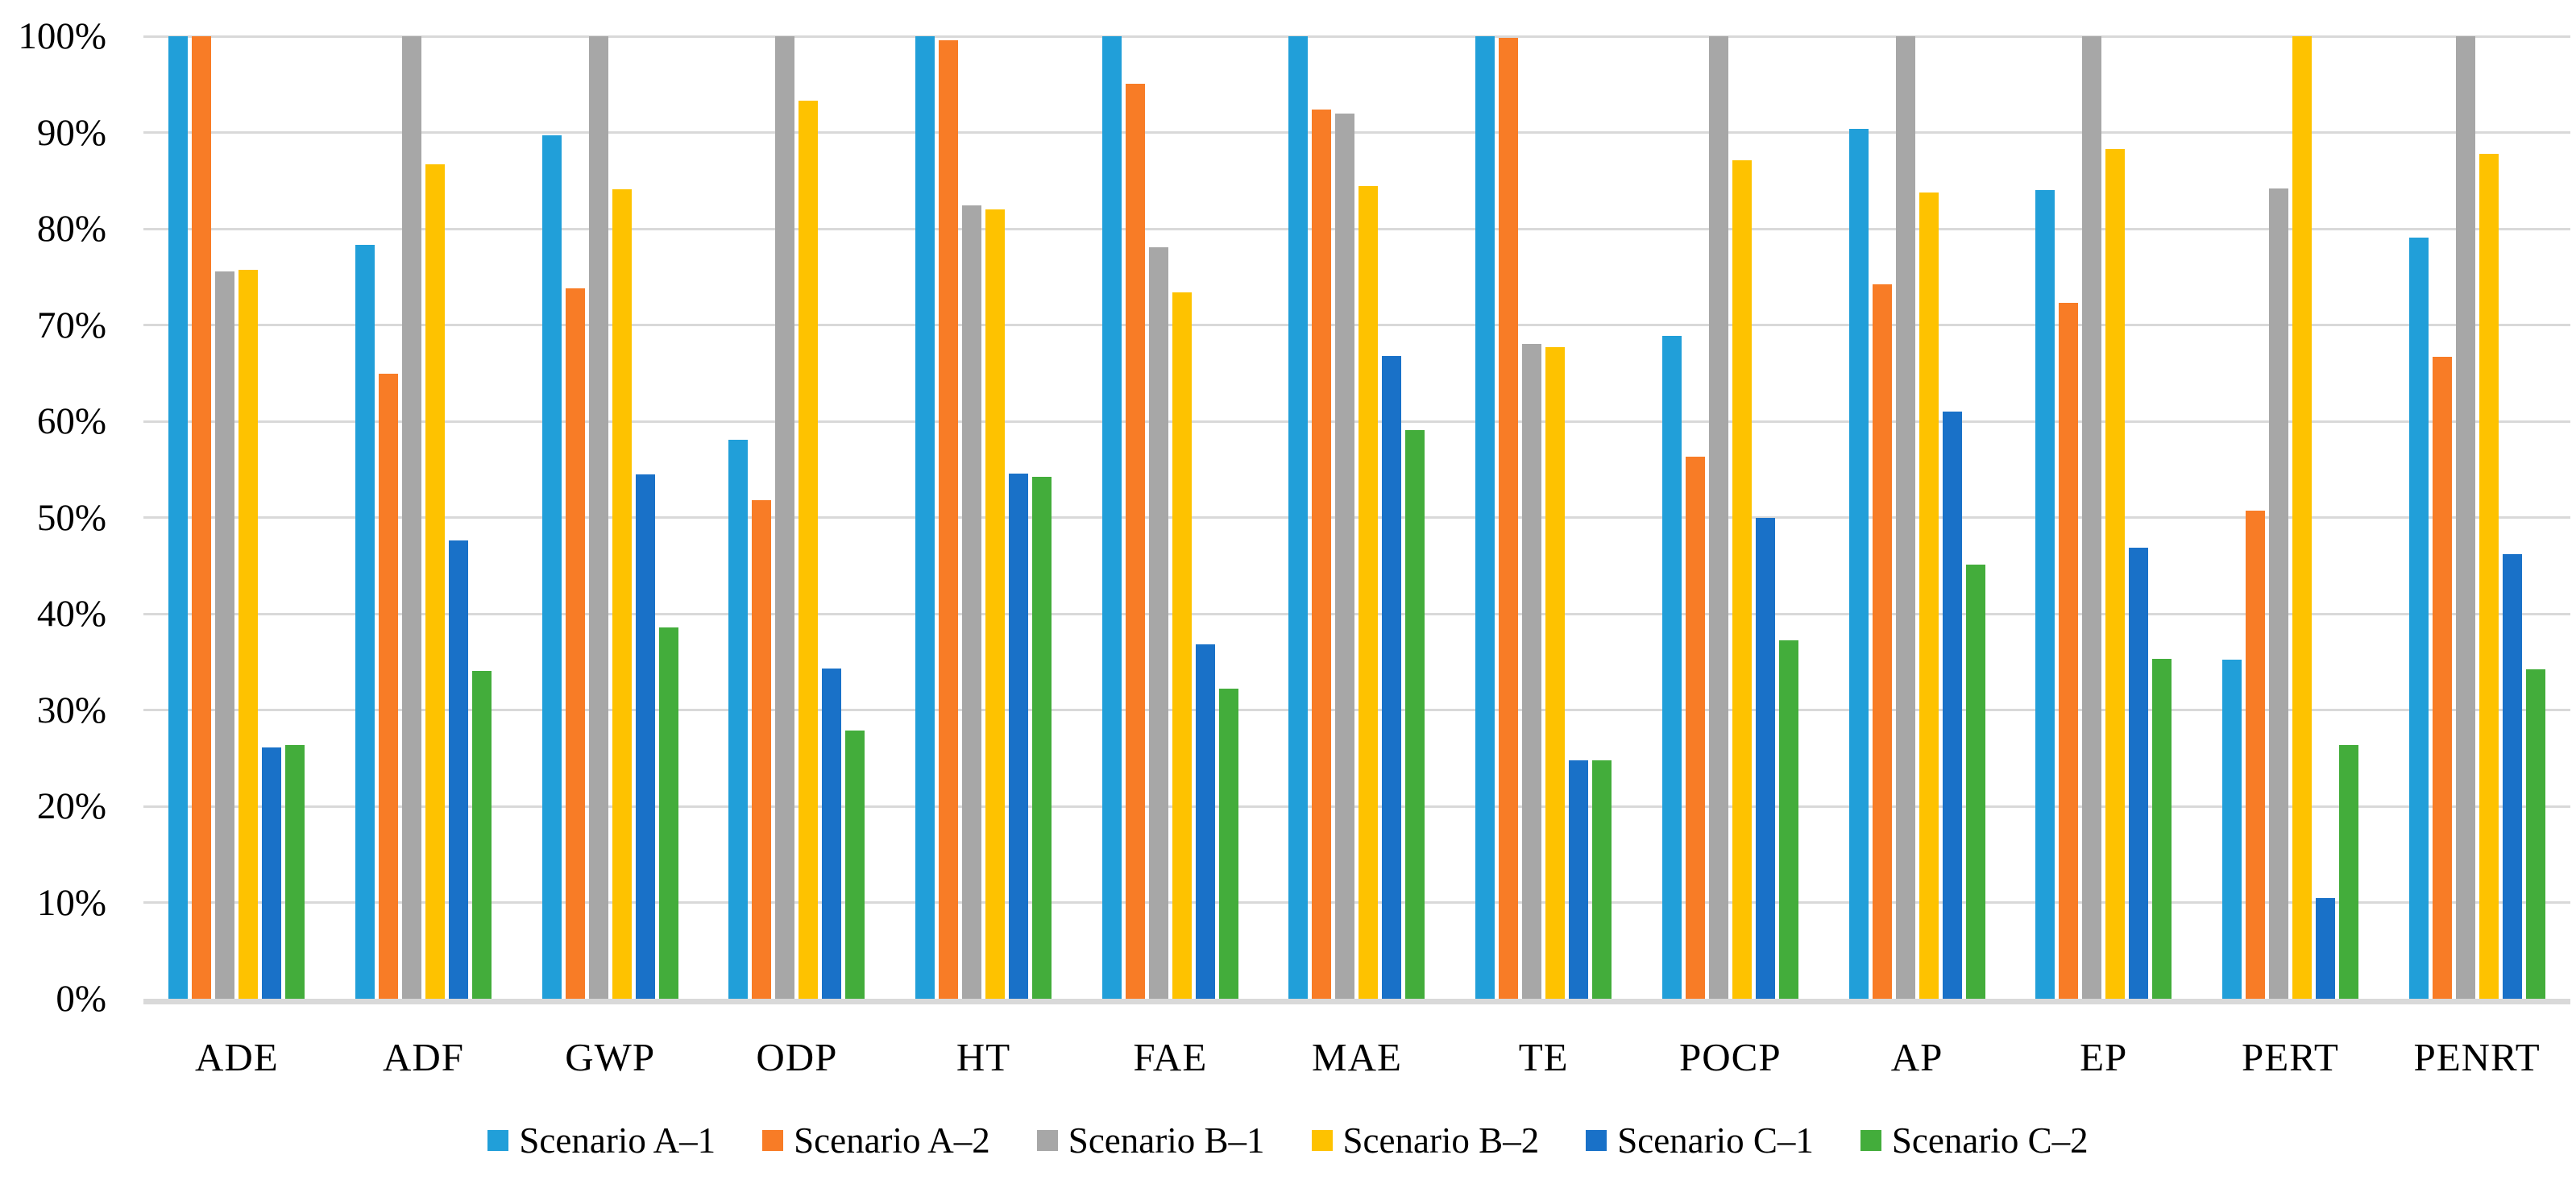  What do you see at coordinates (249, 634) in the screenshot?
I see `bar-scenario-b-2-ade` at bounding box center [249, 634].